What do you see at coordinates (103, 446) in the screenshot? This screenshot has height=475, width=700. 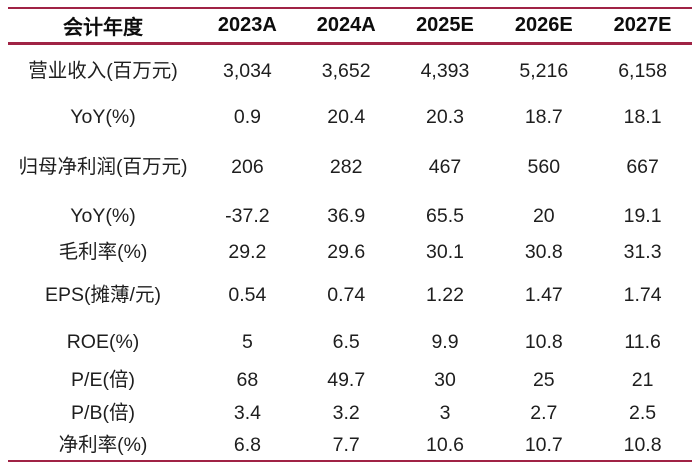 I see `row-label: 净利率(%)` at bounding box center [103, 446].